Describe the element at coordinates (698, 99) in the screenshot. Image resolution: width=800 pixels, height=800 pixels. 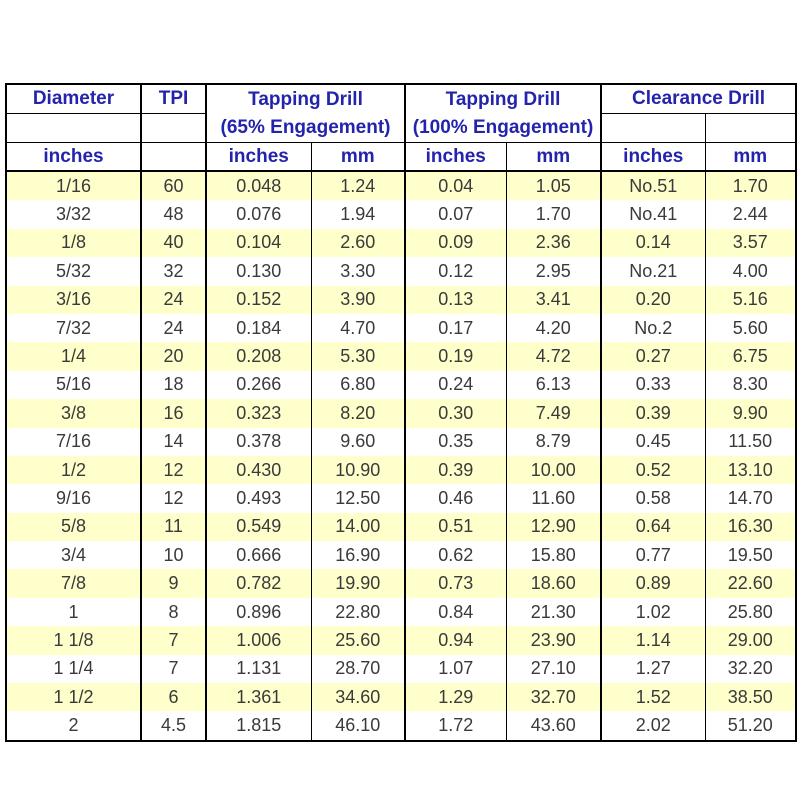
I see `header-cell-clearance-drill: Clearance Drill` at that location.